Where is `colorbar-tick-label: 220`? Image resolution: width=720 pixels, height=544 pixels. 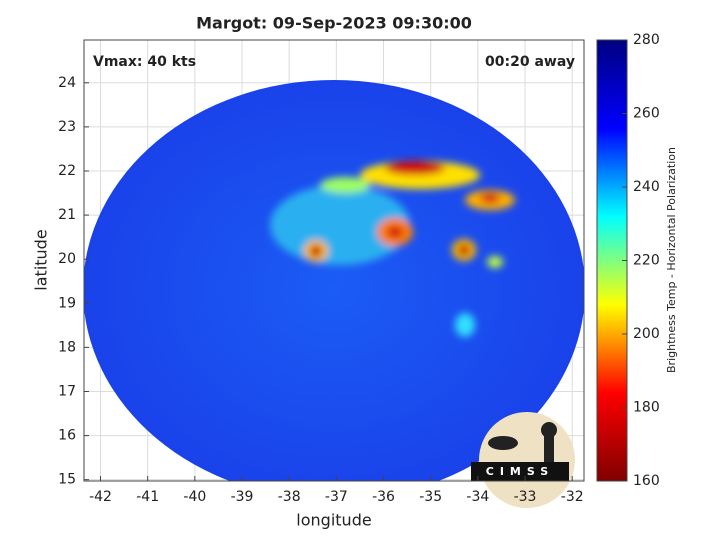 colorbar-tick-label: 220 is located at coordinates (646, 261).